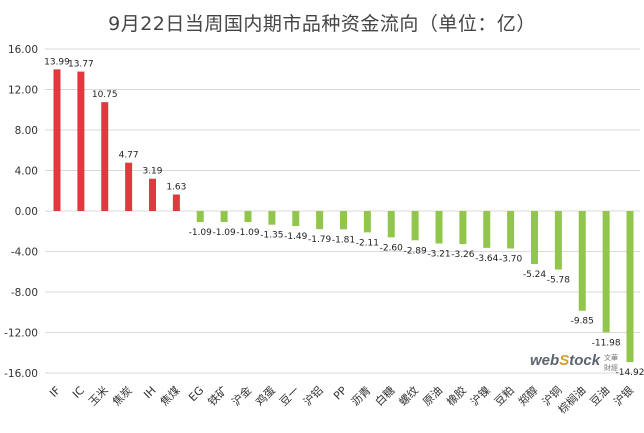 The height and width of the screenshot is (433, 644). Describe the element at coordinates (559, 281) in the screenshot. I see `data-label: -5.78` at that location.